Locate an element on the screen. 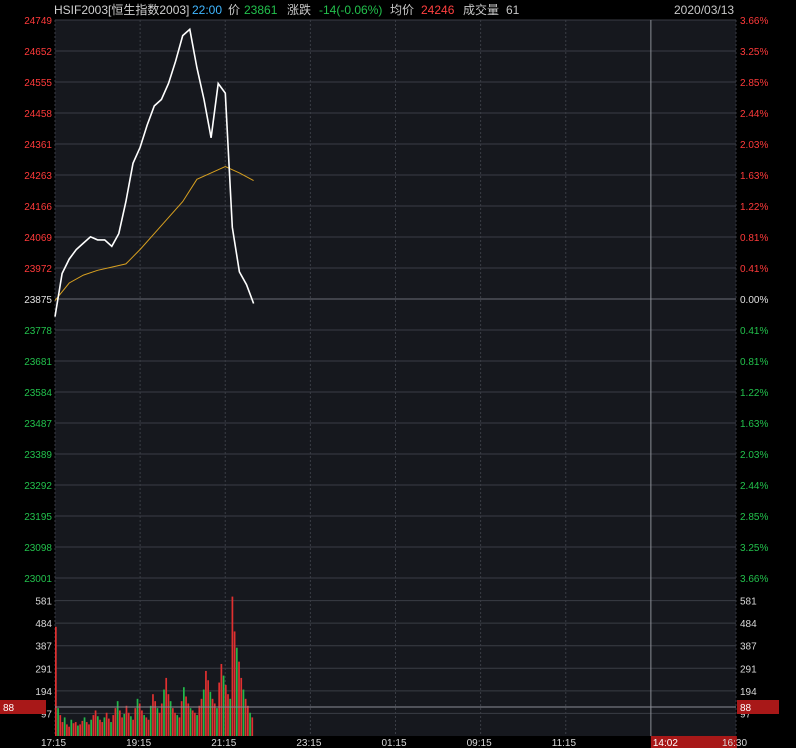 The image size is (796, 748). volume-tick-label-right: 484 is located at coordinates (748, 624).